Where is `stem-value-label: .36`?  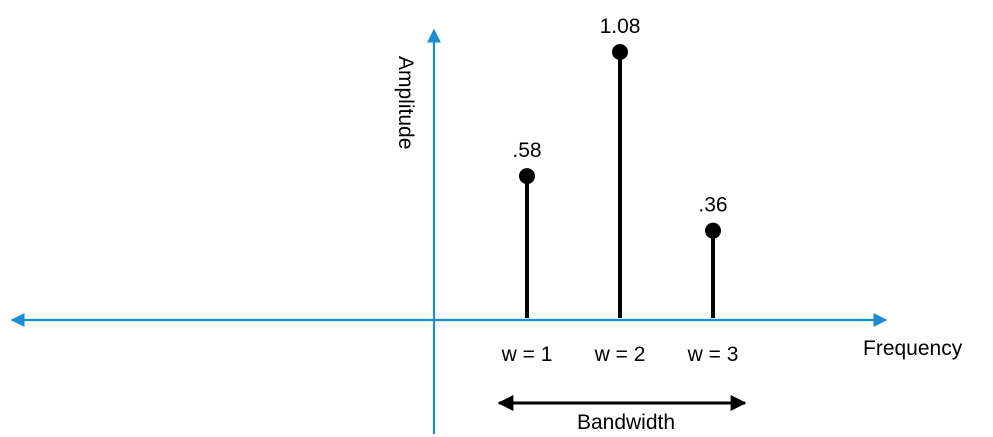
stem-value-label: .36 is located at coordinates (712, 205).